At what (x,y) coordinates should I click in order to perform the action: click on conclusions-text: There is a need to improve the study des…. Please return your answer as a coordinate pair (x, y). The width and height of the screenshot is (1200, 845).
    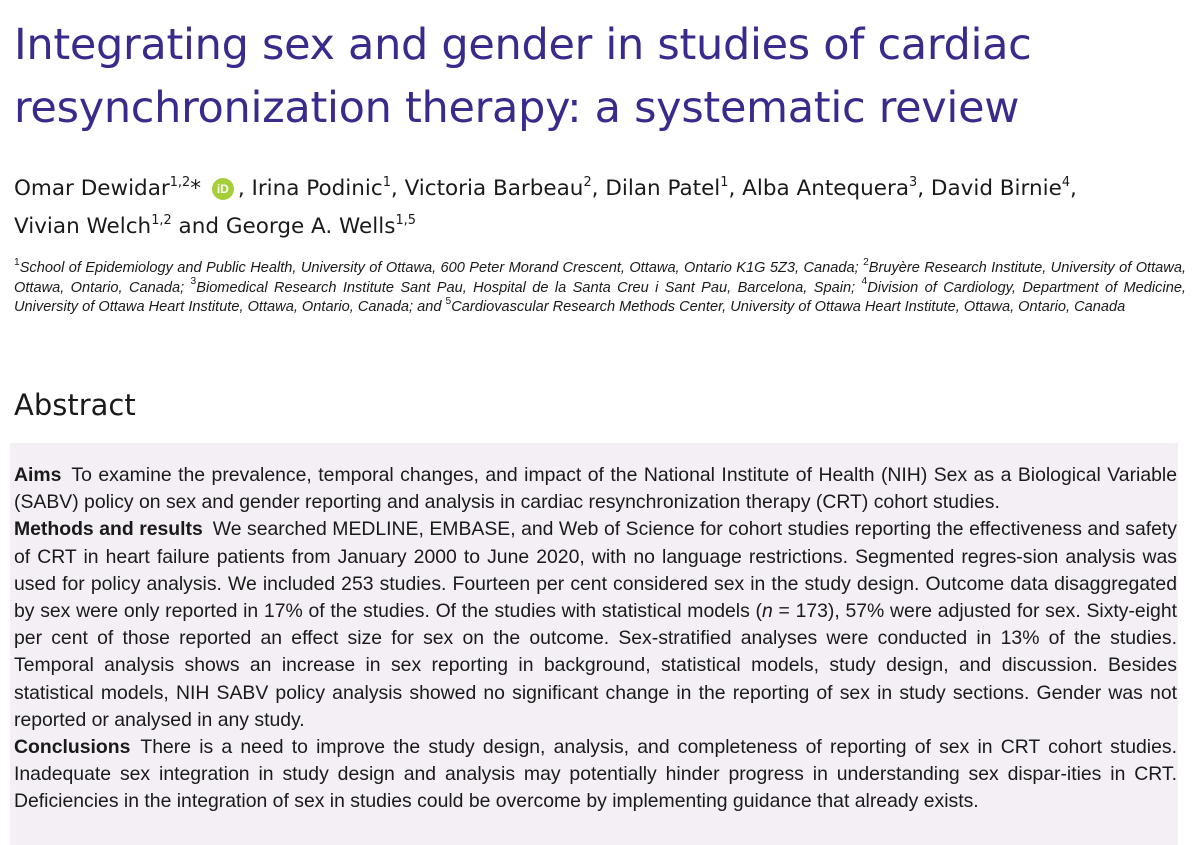
    Looking at the image, I should click on (595, 774).